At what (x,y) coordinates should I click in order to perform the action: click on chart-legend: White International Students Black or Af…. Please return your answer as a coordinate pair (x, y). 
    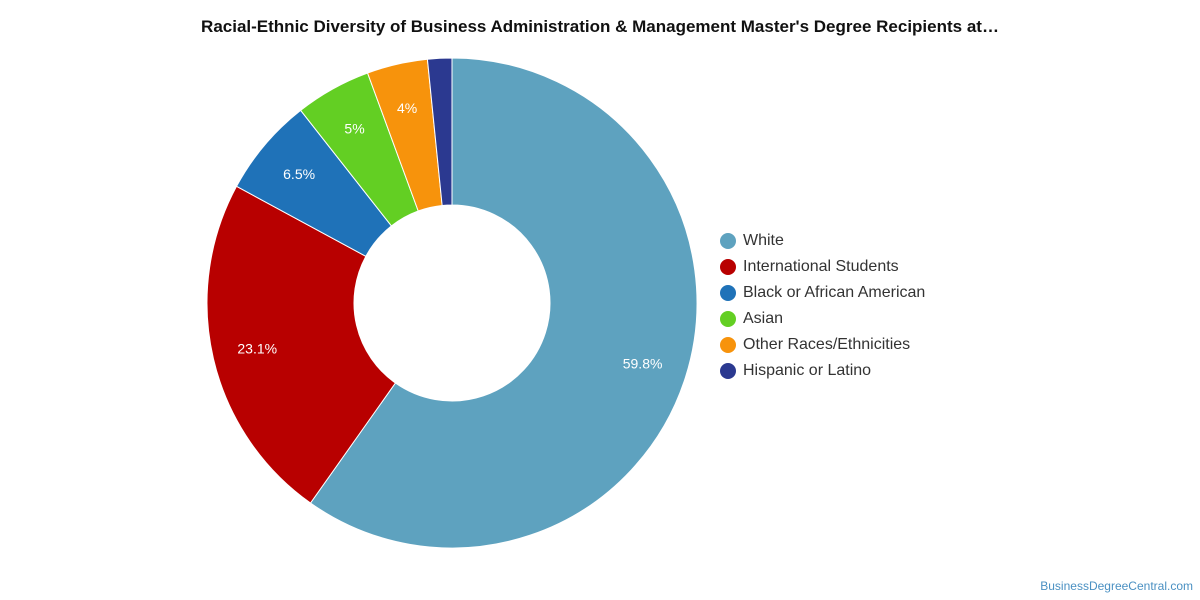
    Looking at the image, I should click on (822, 306).